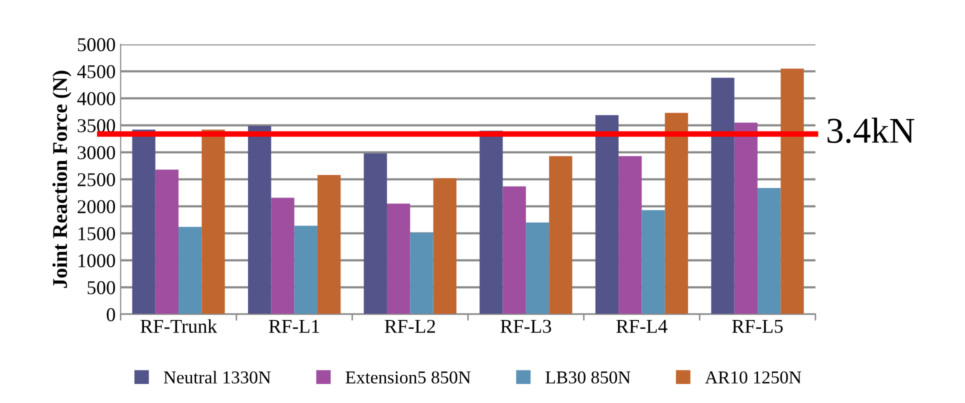  I want to click on y-tick-label: 2500, so click(97, 179).